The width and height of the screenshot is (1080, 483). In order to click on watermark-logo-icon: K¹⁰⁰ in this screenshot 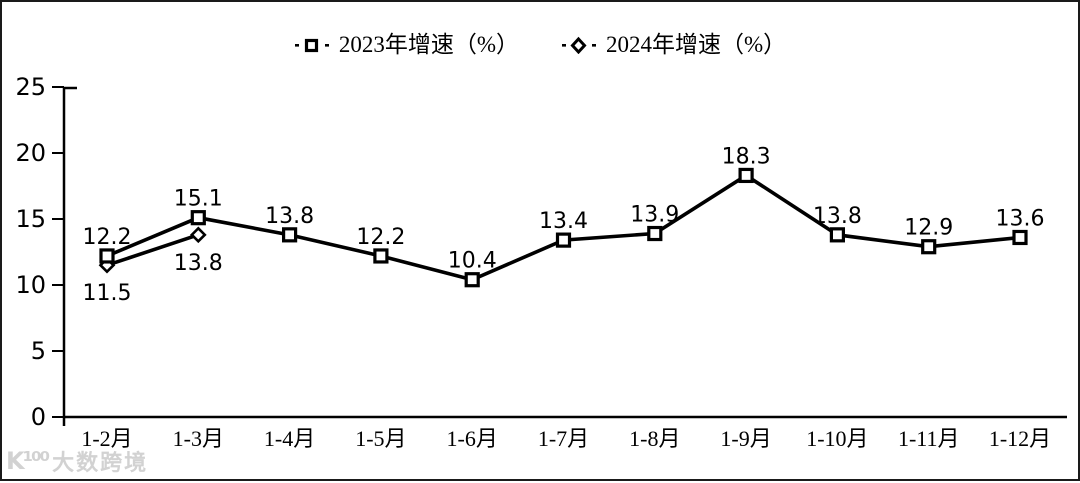, I will do `click(28, 461)`.